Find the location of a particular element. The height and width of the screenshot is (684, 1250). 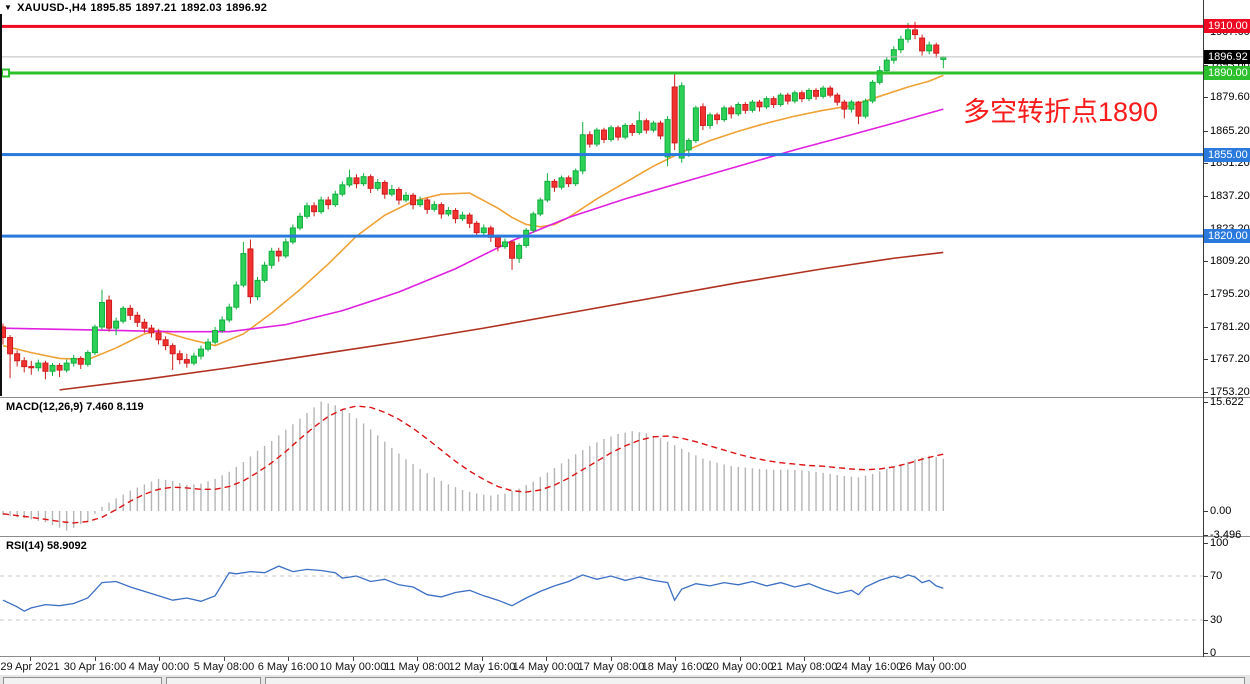

price-badge-support-1: 1855.00 is located at coordinates (1227, 155).